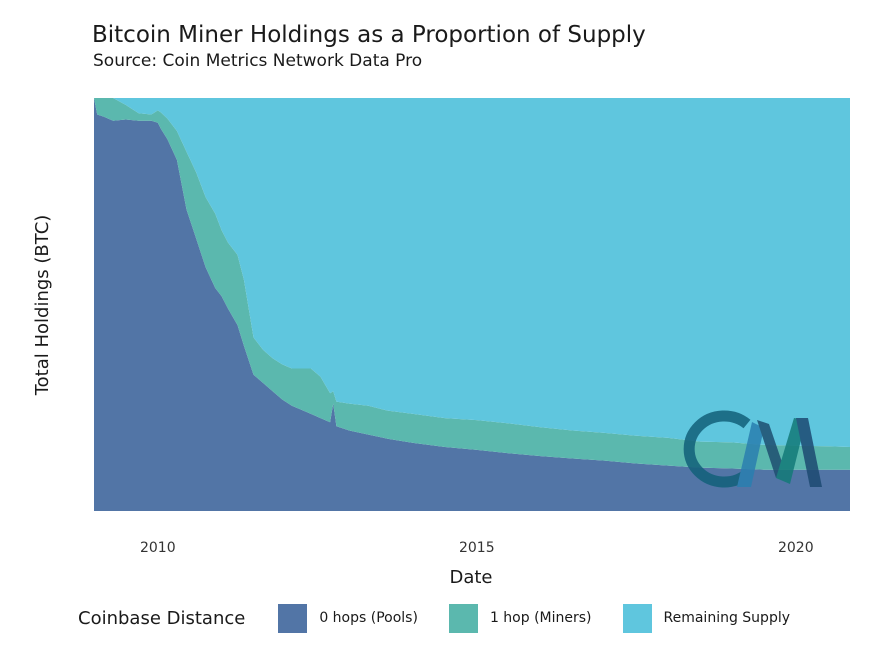 The height and width of the screenshot is (650, 884). Describe the element at coordinates (463, 618) in the screenshot. I see `legend-swatch-1-hop` at that location.